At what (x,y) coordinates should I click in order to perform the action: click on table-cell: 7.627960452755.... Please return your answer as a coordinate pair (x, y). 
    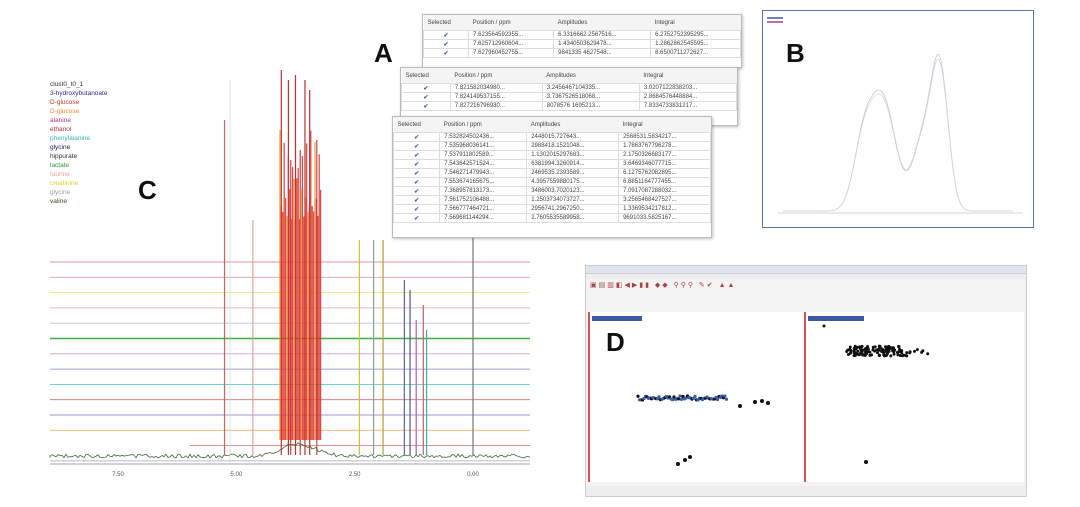
    Looking at the image, I should click on (511, 53).